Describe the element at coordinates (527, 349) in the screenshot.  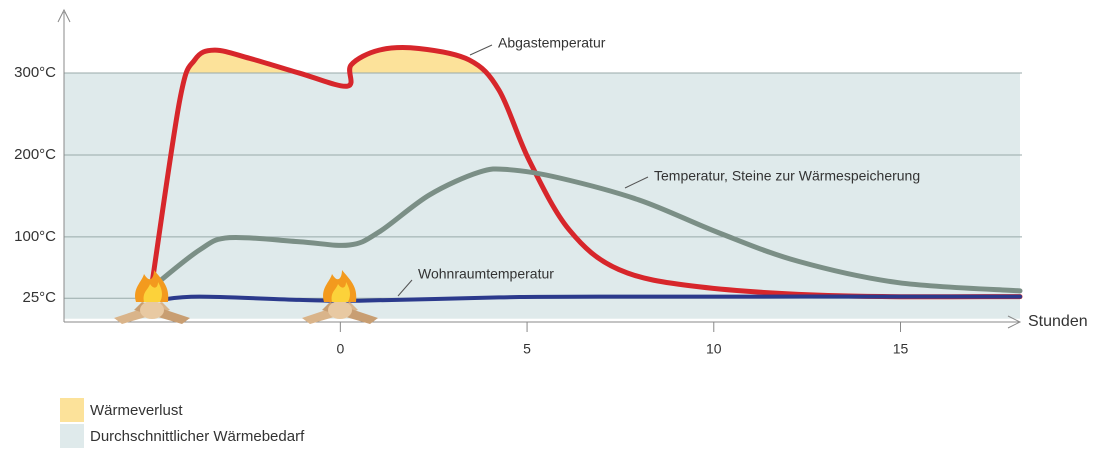
I see `x-tick-label: 5` at that location.